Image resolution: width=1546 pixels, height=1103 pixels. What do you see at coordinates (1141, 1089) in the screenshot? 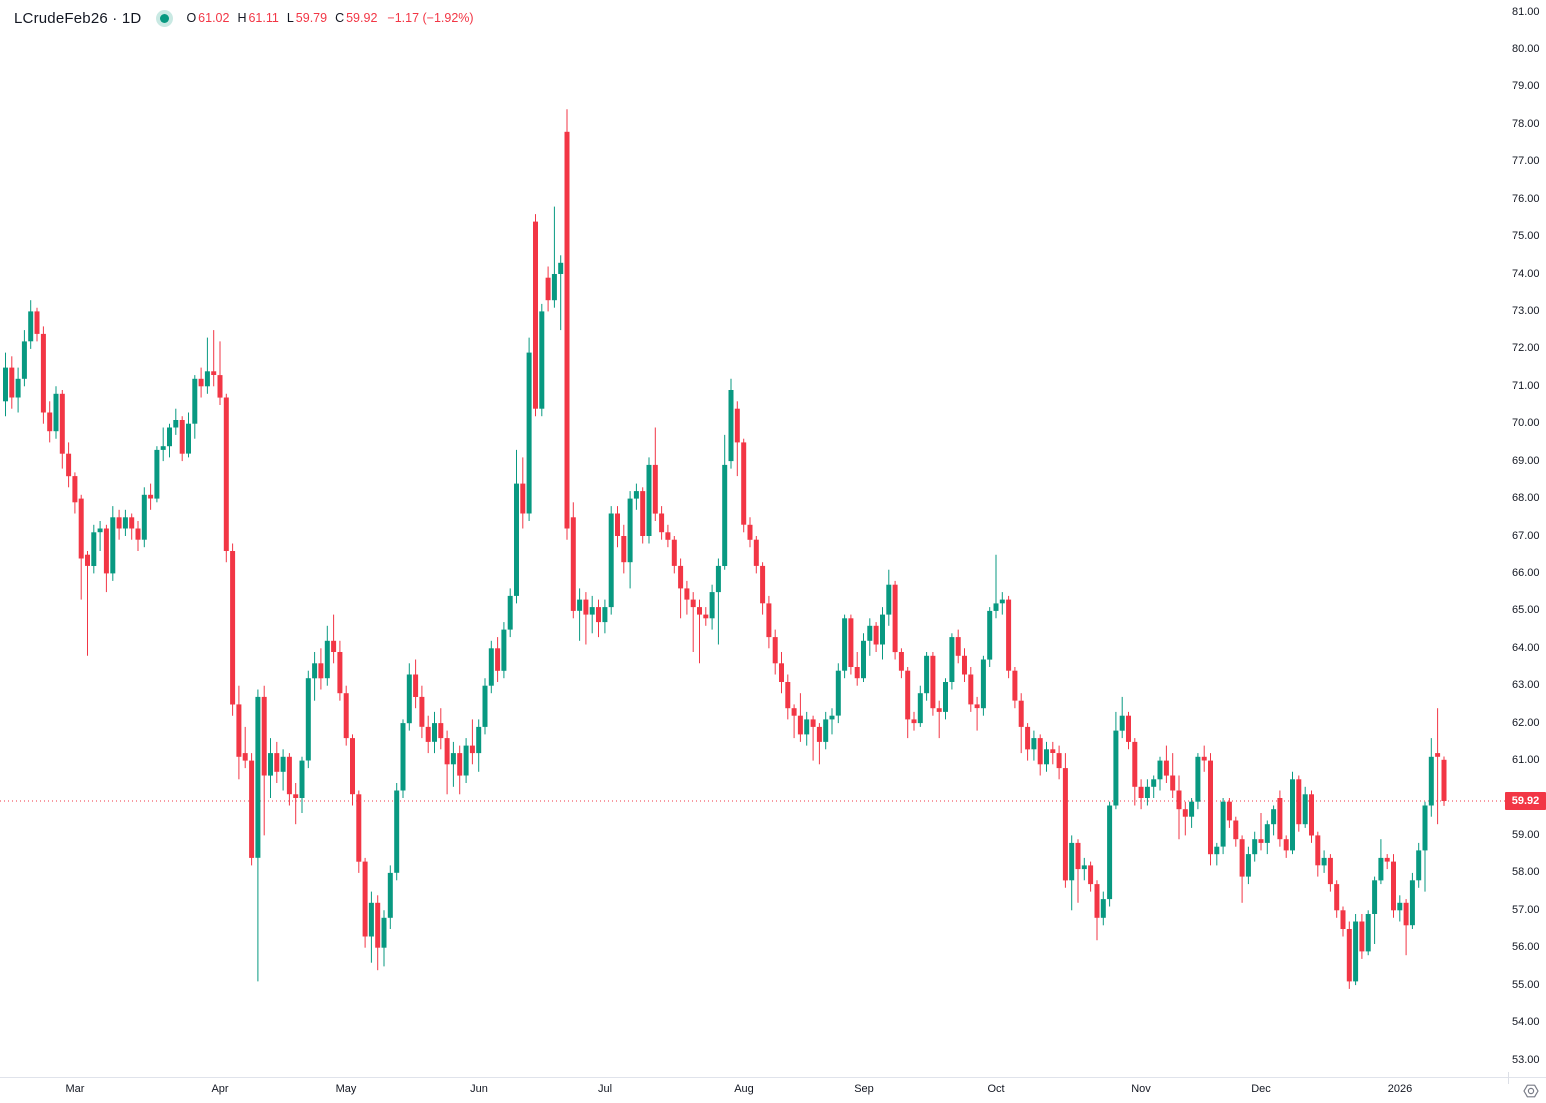
I see `time-tick-label: Nov` at bounding box center [1141, 1089].